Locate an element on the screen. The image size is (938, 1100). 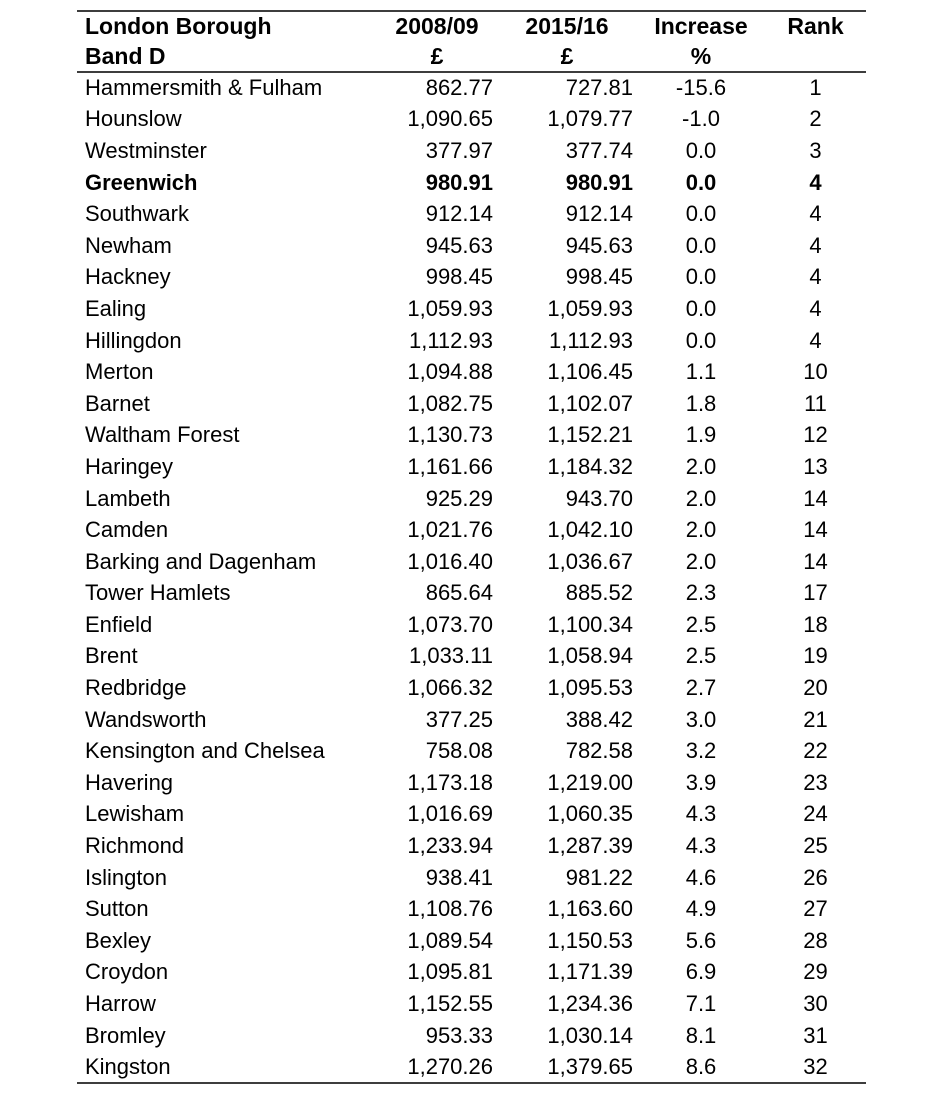
value-2015-cell: 1,100.34 is located at coordinates (590, 624).